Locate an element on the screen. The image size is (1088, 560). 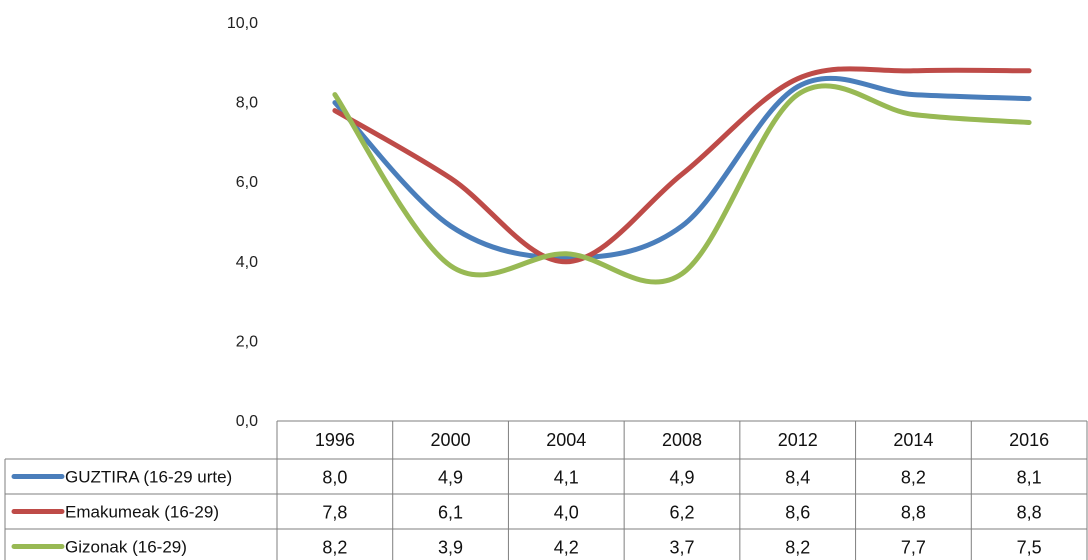
data-value-label: 7,7 is located at coordinates (913, 548).